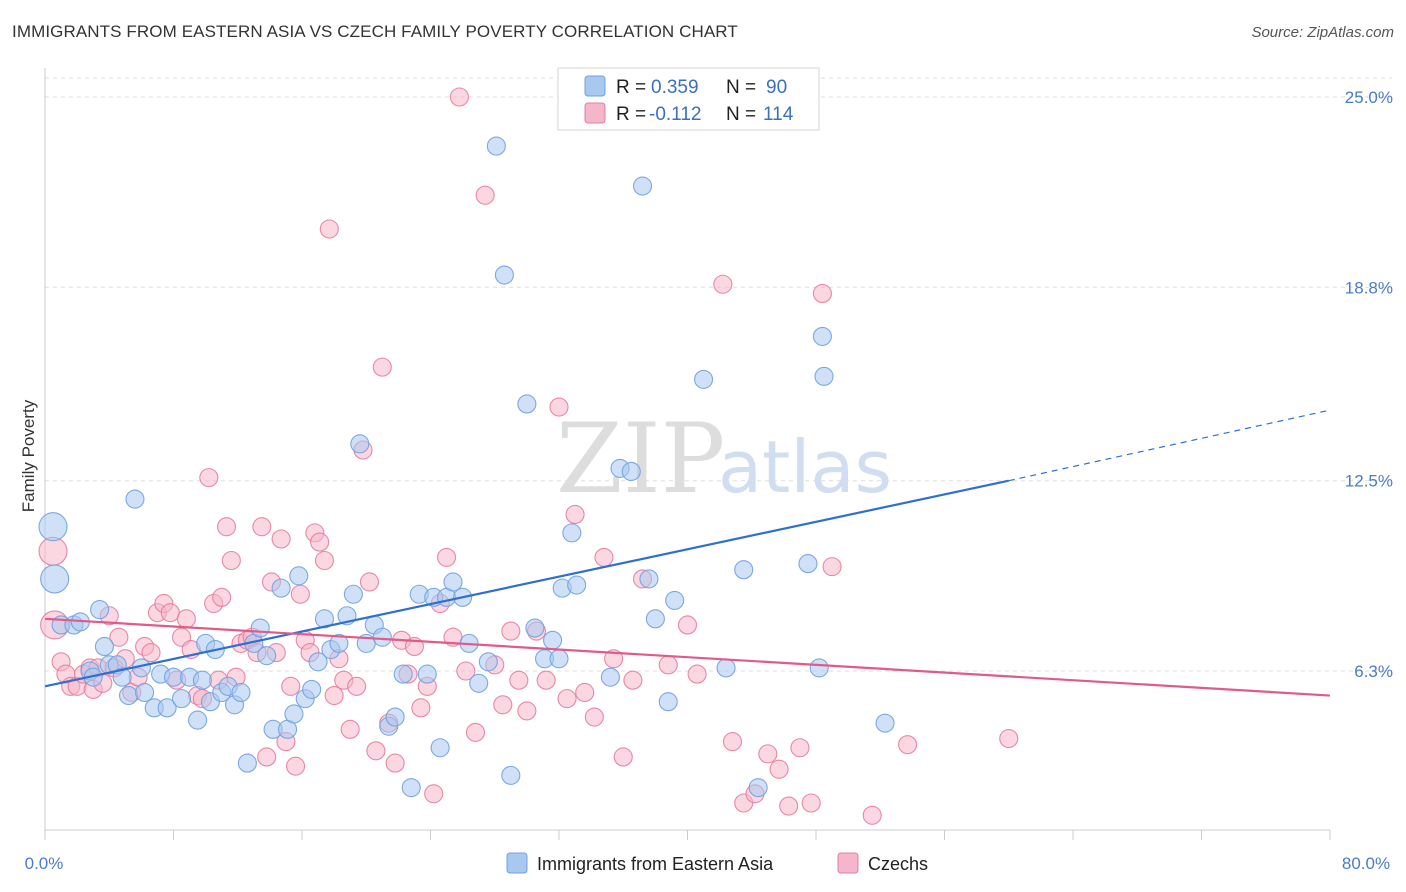 The width and height of the screenshot is (1406, 892). What do you see at coordinates (688, 99) in the screenshot?
I see `legend: R = 0.359 N = 90 R = -0.112 N = 114` at bounding box center [688, 99].